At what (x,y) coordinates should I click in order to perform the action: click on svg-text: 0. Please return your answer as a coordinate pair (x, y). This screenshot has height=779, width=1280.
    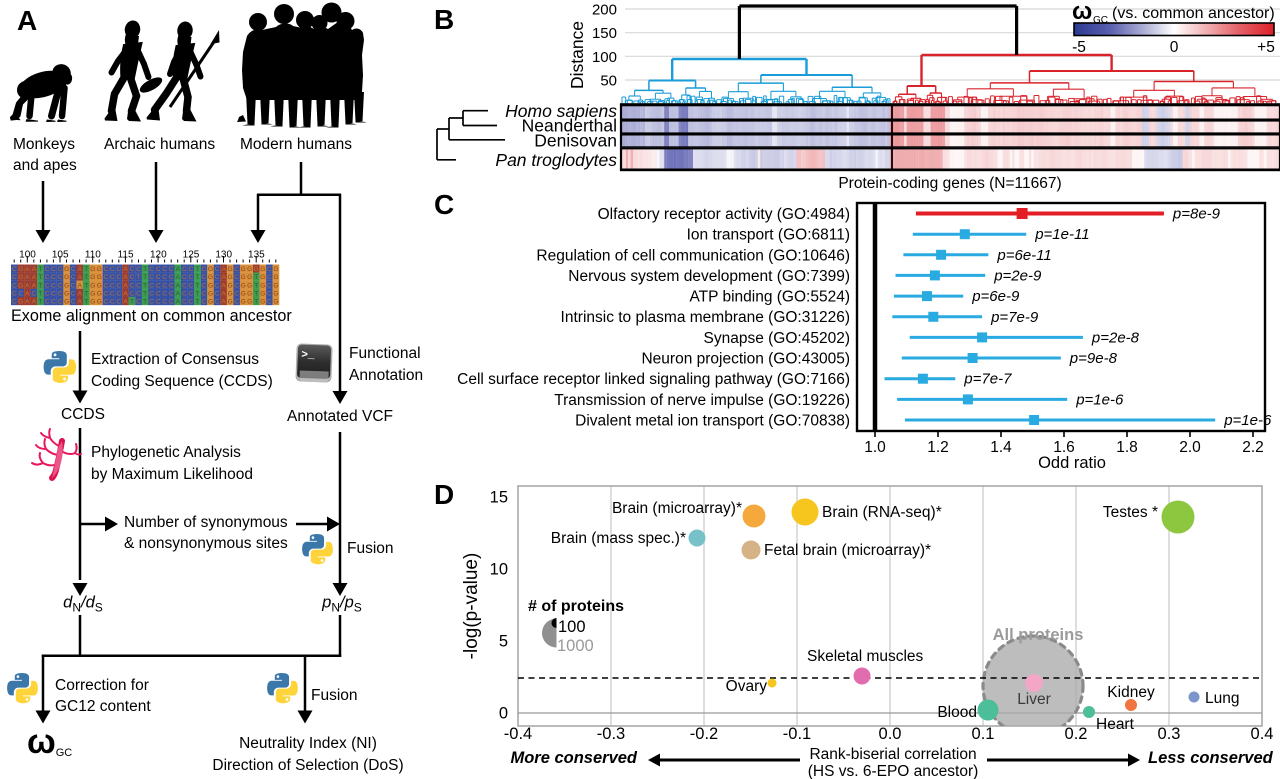
    Looking at the image, I should click on (1174, 47).